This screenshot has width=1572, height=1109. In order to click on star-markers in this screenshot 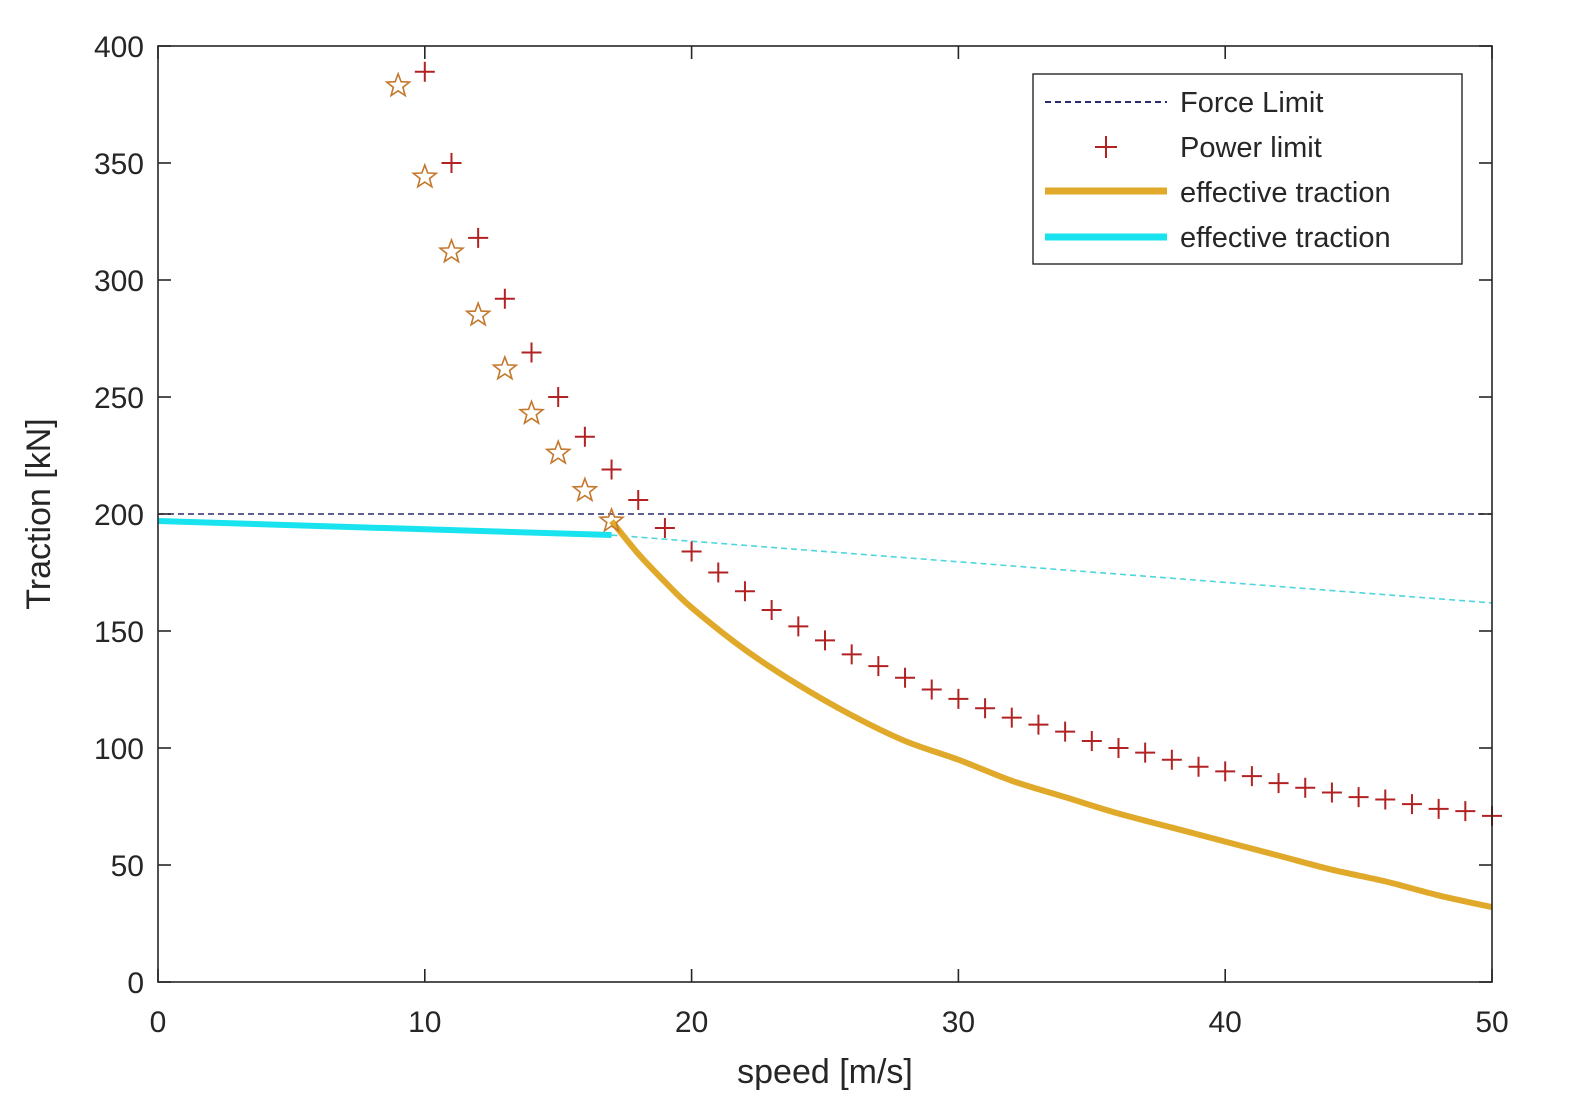, I will do `click(505, 302)`.